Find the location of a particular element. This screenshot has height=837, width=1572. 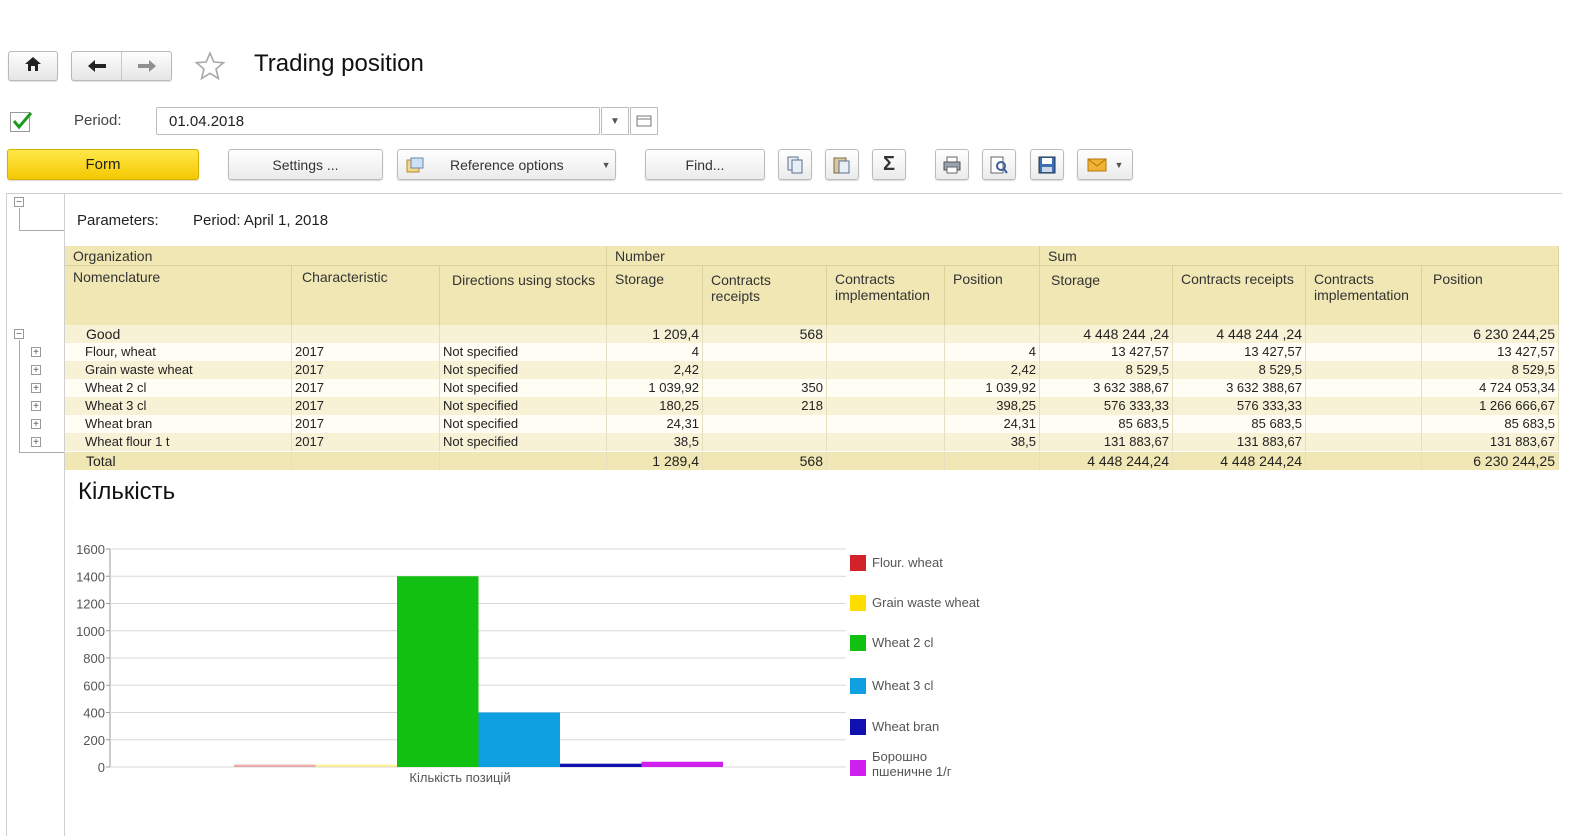

sum-button: Σ is located at coordinates (889, 164).